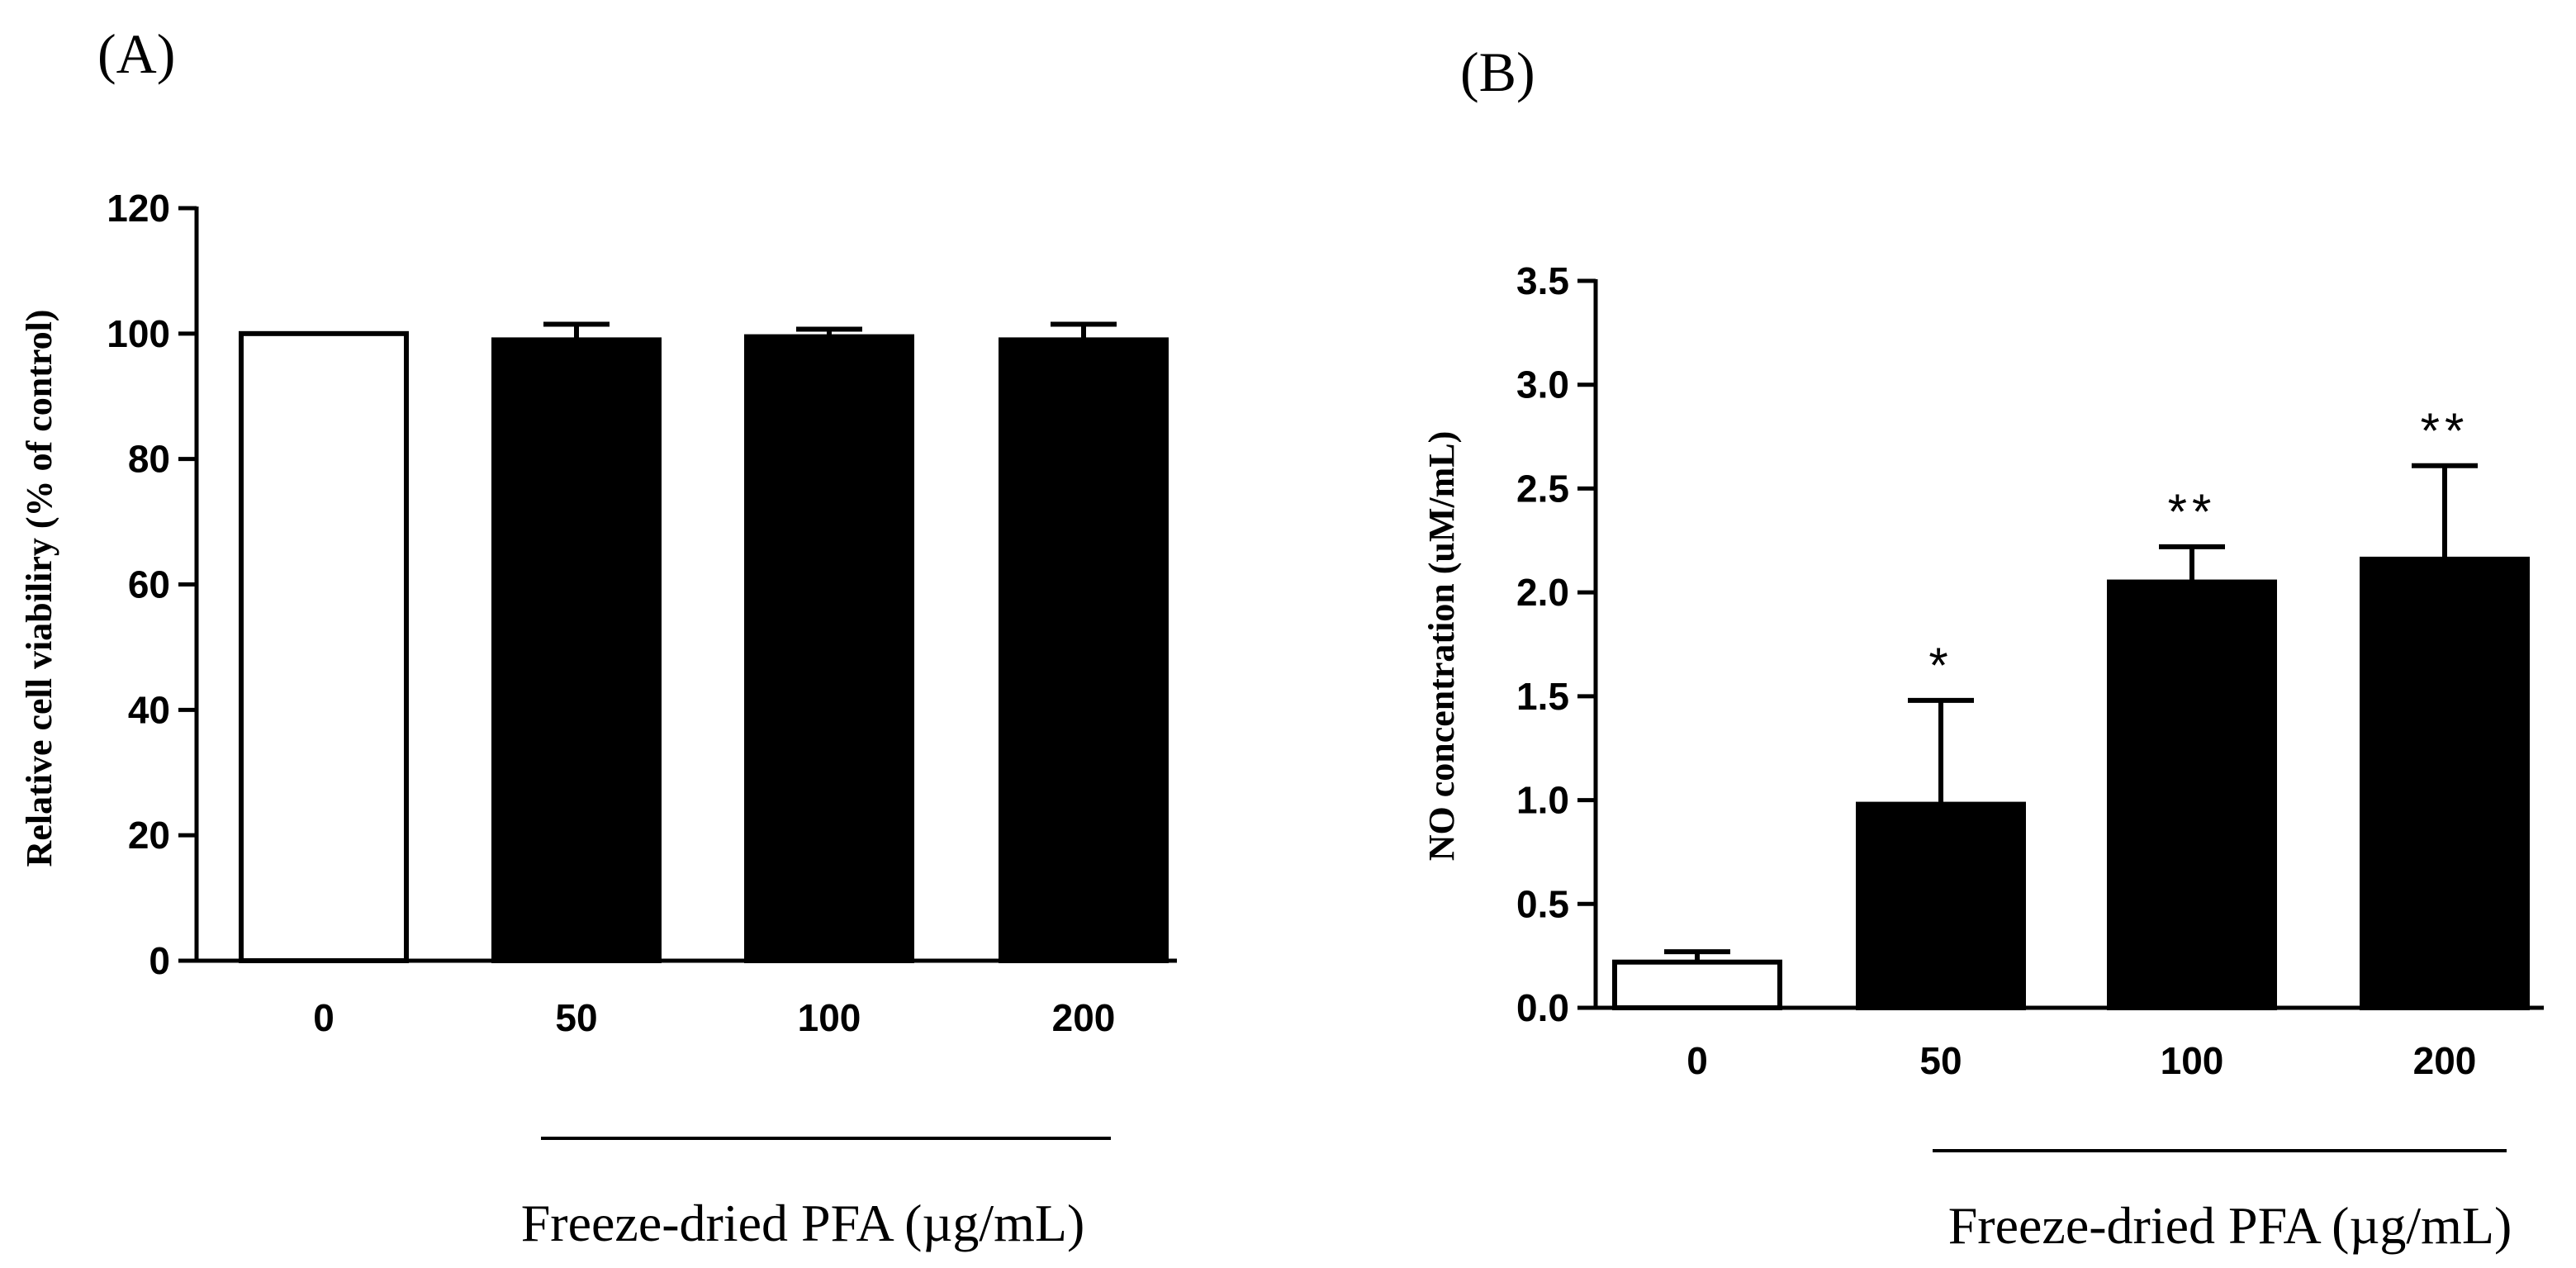 This screenshot has height=1268, width=2576. Describe the element at coordinates (159, 960) in the screenshot. I see `panel-a-y-tick-label: 0` at that location.